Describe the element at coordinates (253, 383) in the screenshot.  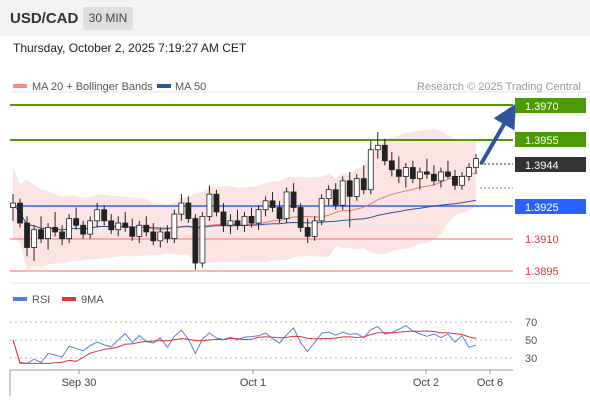
I see `x-label-oct1: Oct 1` at that location.